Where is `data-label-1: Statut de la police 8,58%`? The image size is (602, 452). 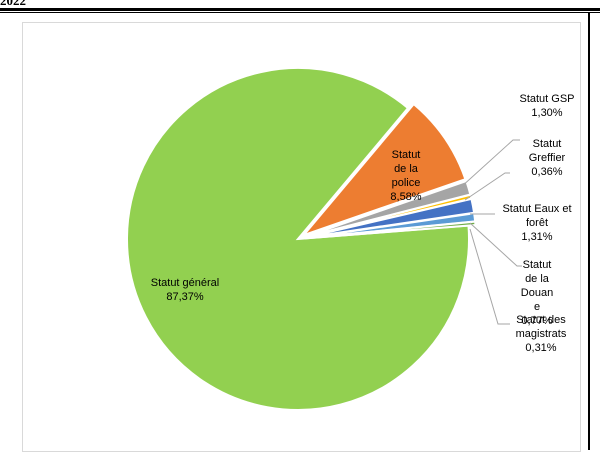
data-label-1: Statut de la police 8,58% is located at coordinates (405, 176).